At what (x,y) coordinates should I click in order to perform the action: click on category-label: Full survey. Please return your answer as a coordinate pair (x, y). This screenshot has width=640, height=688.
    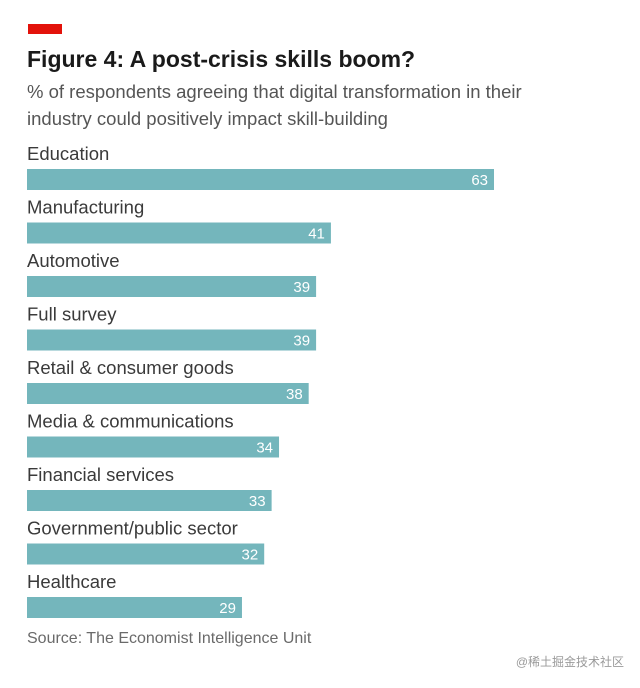
    Looking at the image, I should click on (72, 314).